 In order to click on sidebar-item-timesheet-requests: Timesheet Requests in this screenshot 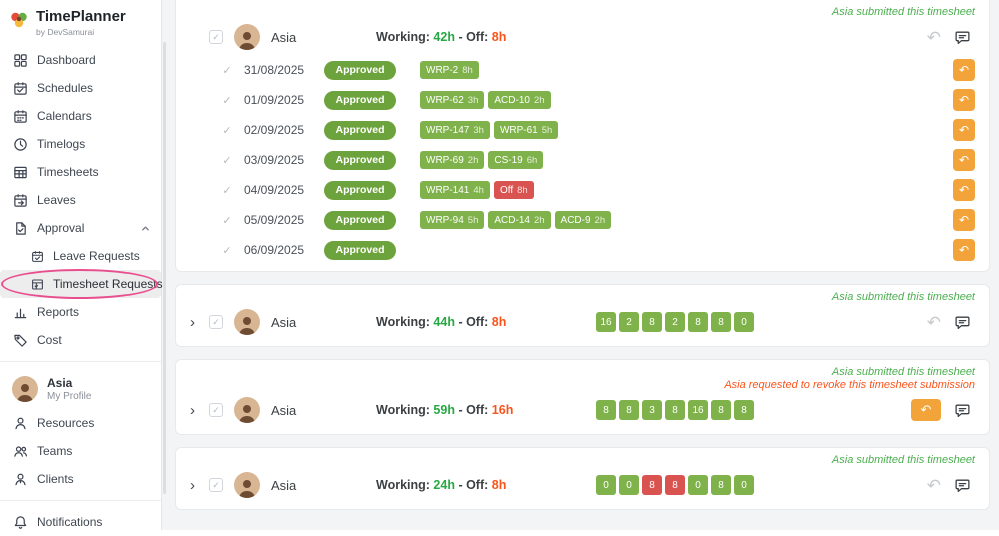, I will do `click(81, 284)`.